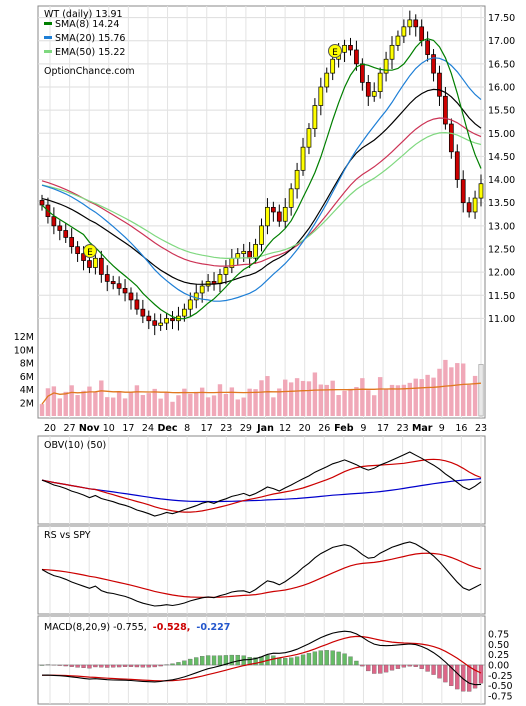 Image resolution: width=526 pixels, height=706 pixels. Describe the element at coordinates (27, 403) in the screenshot. I see `volume-tick-label: 2M` at that location.